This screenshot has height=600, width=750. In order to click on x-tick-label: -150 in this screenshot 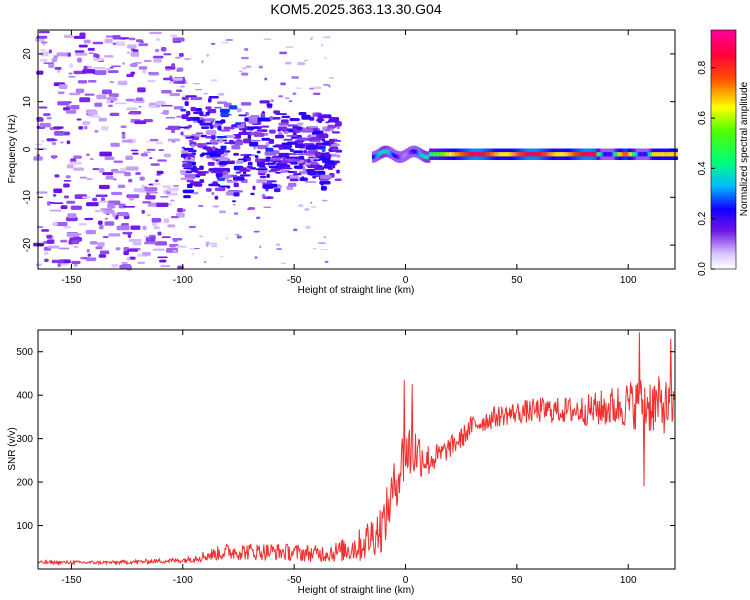, I will do `click(71, 580)`.